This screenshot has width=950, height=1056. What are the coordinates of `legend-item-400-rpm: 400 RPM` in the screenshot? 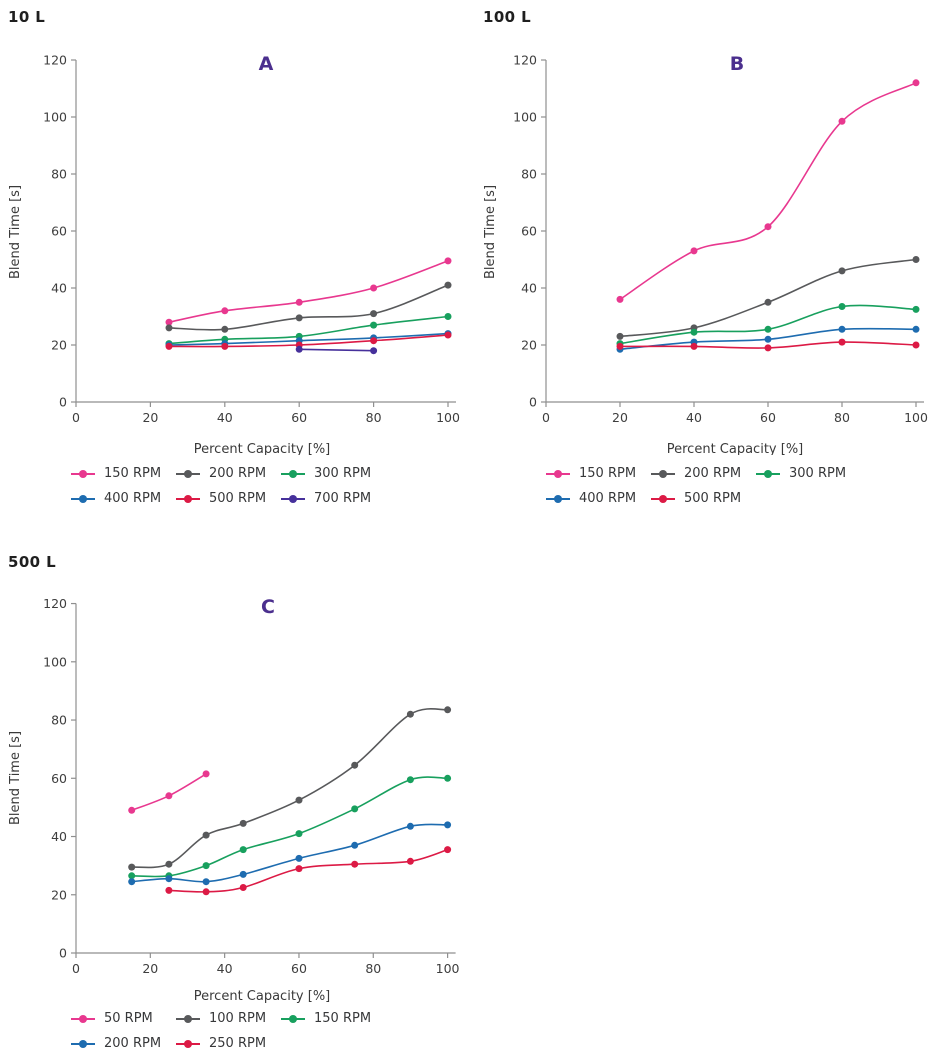 It's located at (122, 498).